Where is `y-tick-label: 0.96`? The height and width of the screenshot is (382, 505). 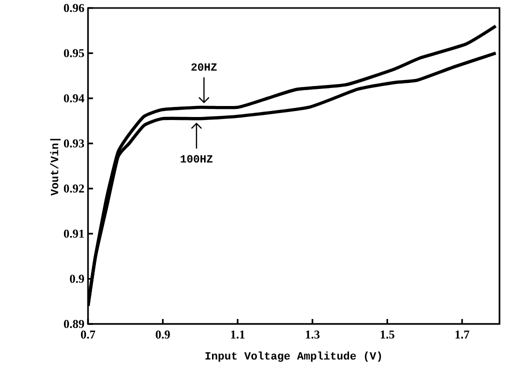 y-tick-label: 0.96 is located at coordinates (74, 8).